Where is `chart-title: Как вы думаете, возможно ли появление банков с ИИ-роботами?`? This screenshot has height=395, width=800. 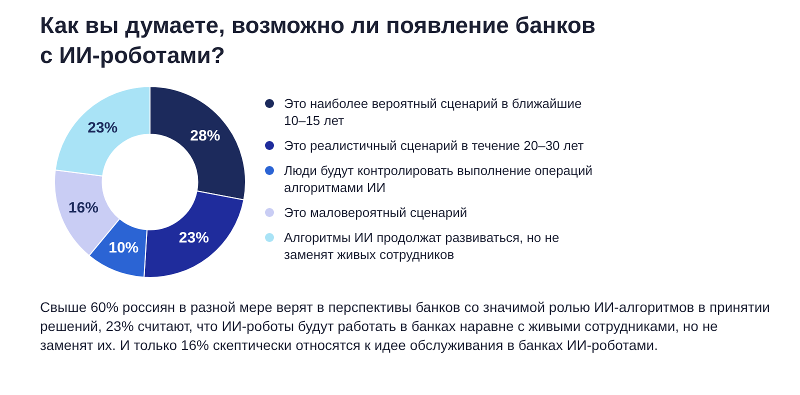
chart-title: Как вы думаете, возможно ли появление банков с ИИ-роботами? is located at coordinates (318, 40).